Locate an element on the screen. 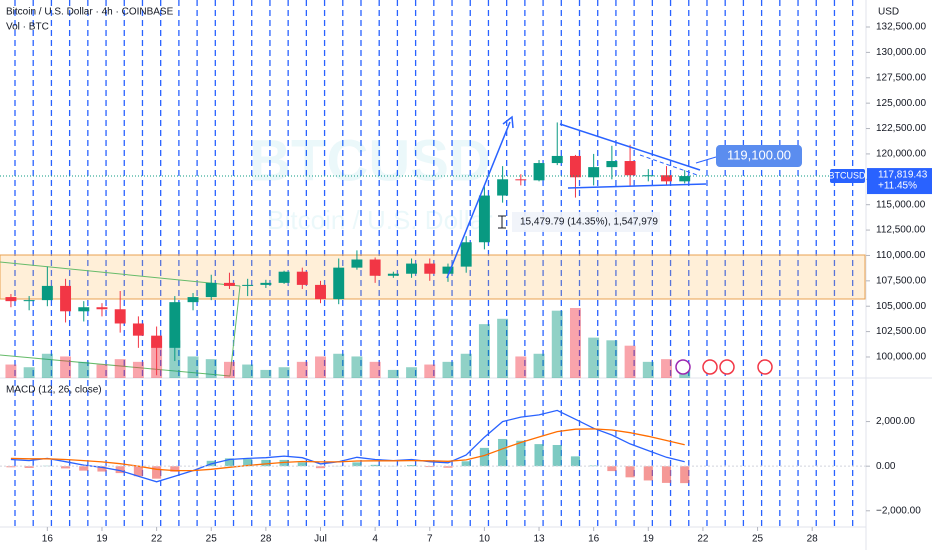 The image size is (932, 550). macd-line is located at coordinates (347, 450).